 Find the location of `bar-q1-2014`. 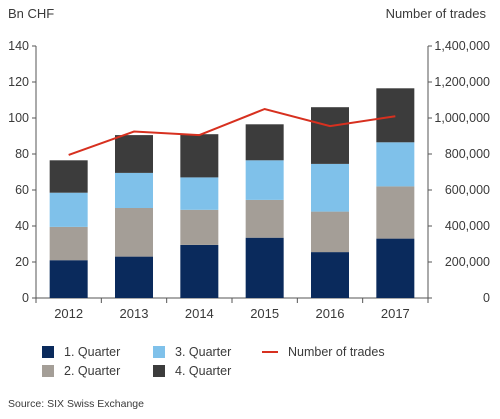

bar-q1-2014 is located at coordinates (199, 271).